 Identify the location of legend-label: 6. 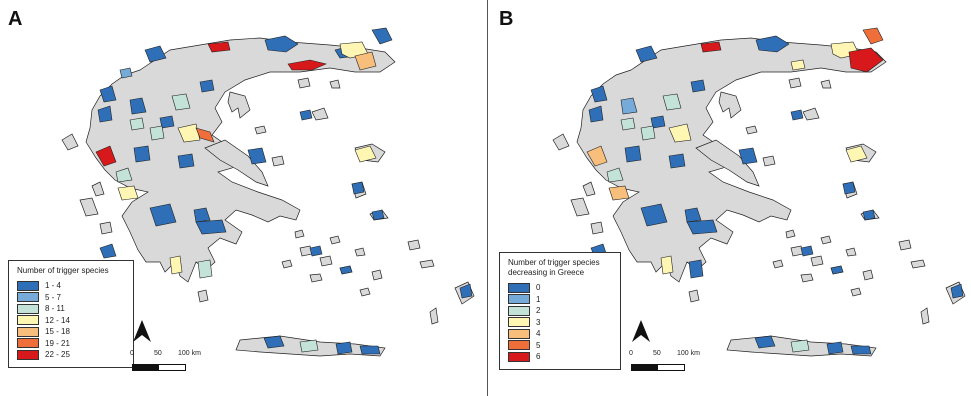
(538, 357).